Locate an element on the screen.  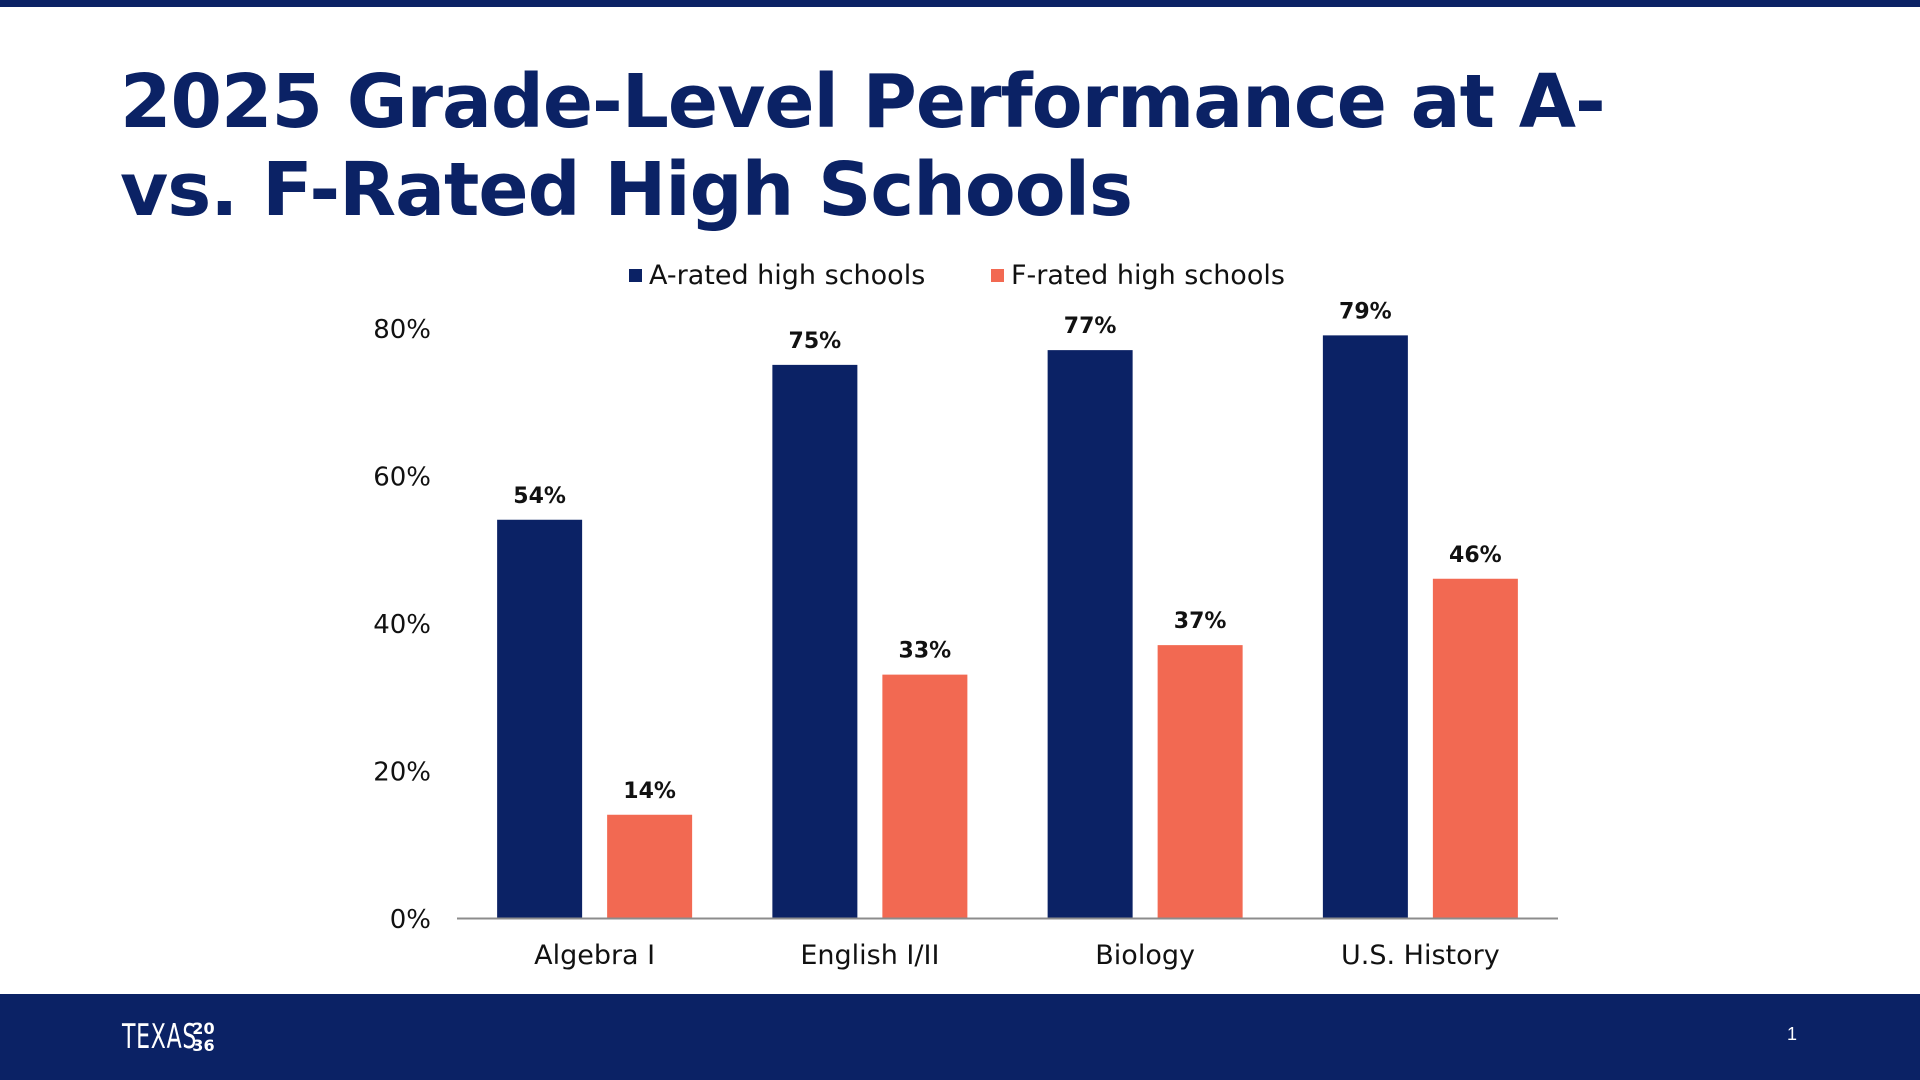
y-tick-label: 80% is located at coordinates (402, 330).